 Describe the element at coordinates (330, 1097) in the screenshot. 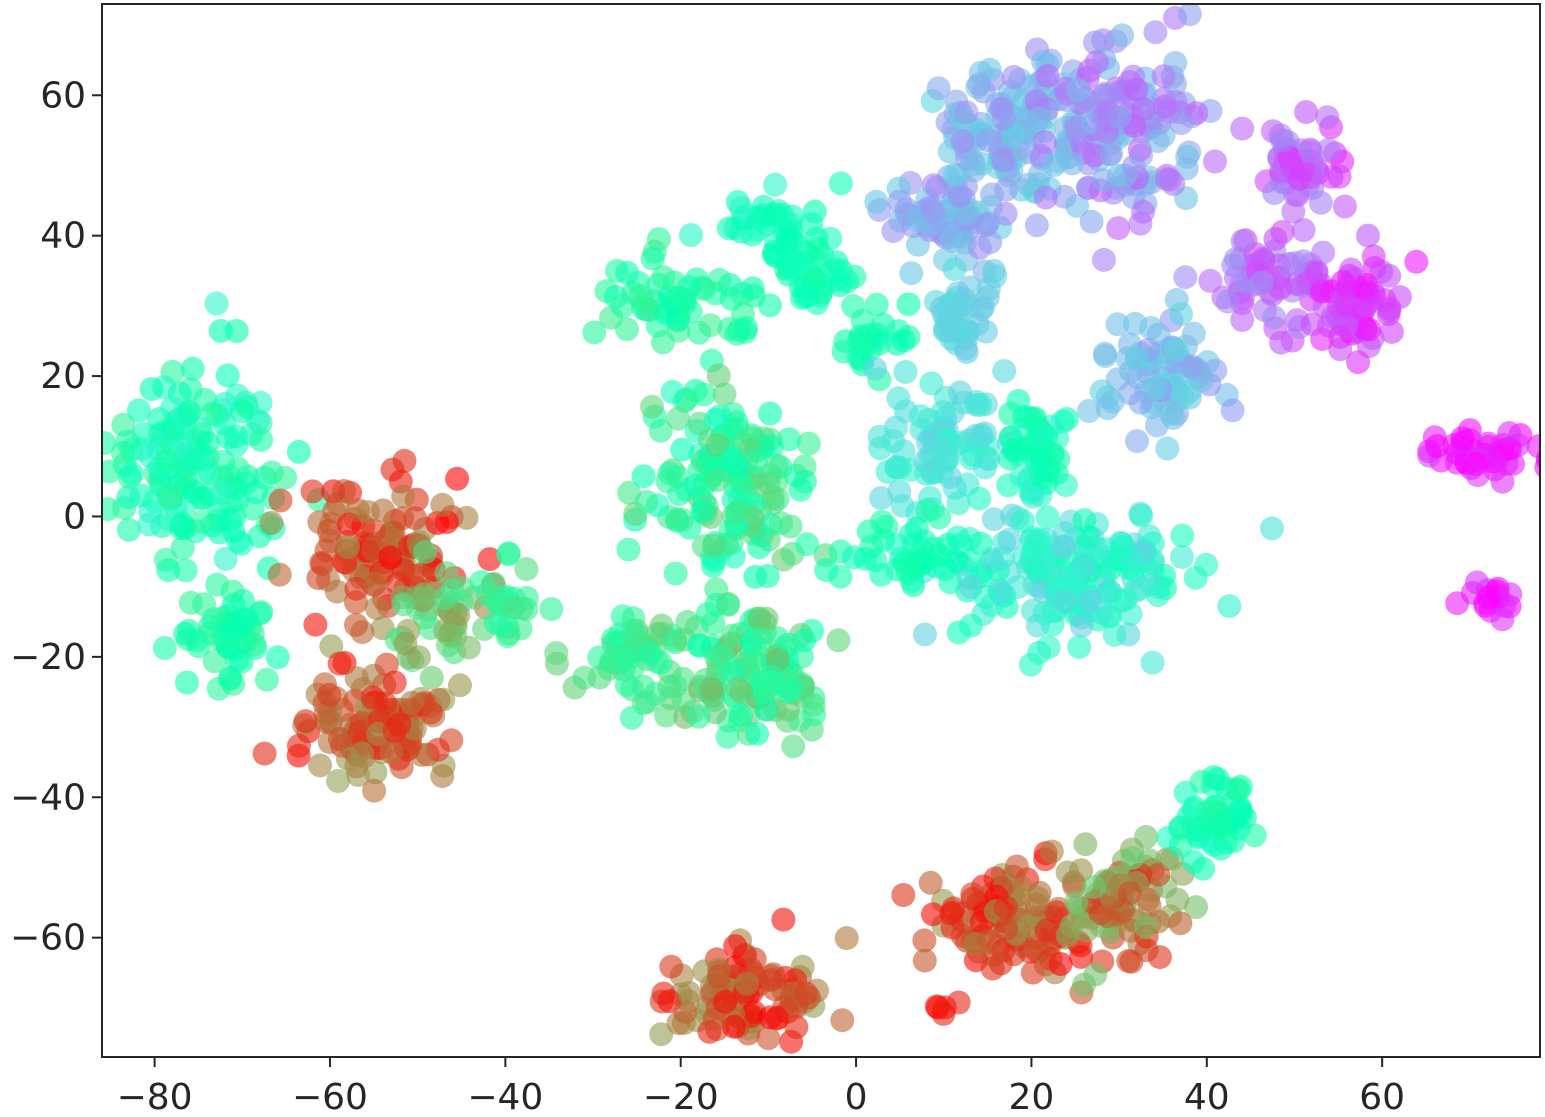

I see `x-tick-label: −60` at that location.